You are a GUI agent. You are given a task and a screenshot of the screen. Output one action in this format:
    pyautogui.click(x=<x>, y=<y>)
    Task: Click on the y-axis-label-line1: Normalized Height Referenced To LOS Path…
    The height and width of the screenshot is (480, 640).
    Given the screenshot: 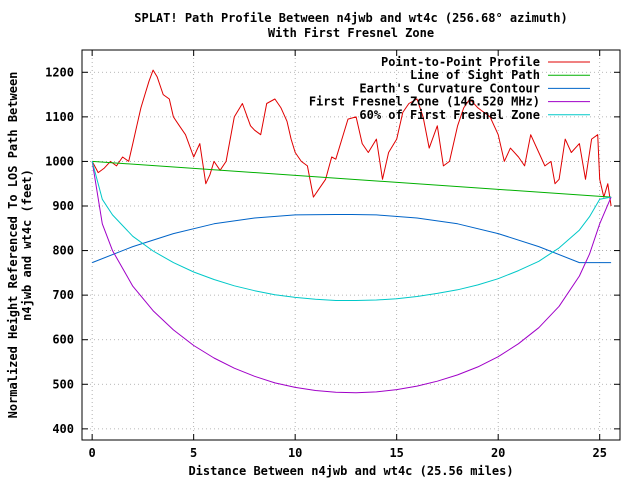 What is the action you would take?
    pyautogui.click(x=13, y=245)
    